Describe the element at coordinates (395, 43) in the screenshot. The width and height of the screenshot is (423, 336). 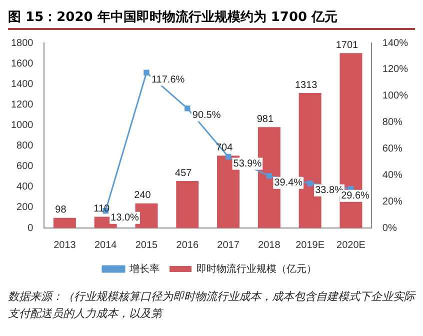
I see `y2-tick-label: 140%` at that location.